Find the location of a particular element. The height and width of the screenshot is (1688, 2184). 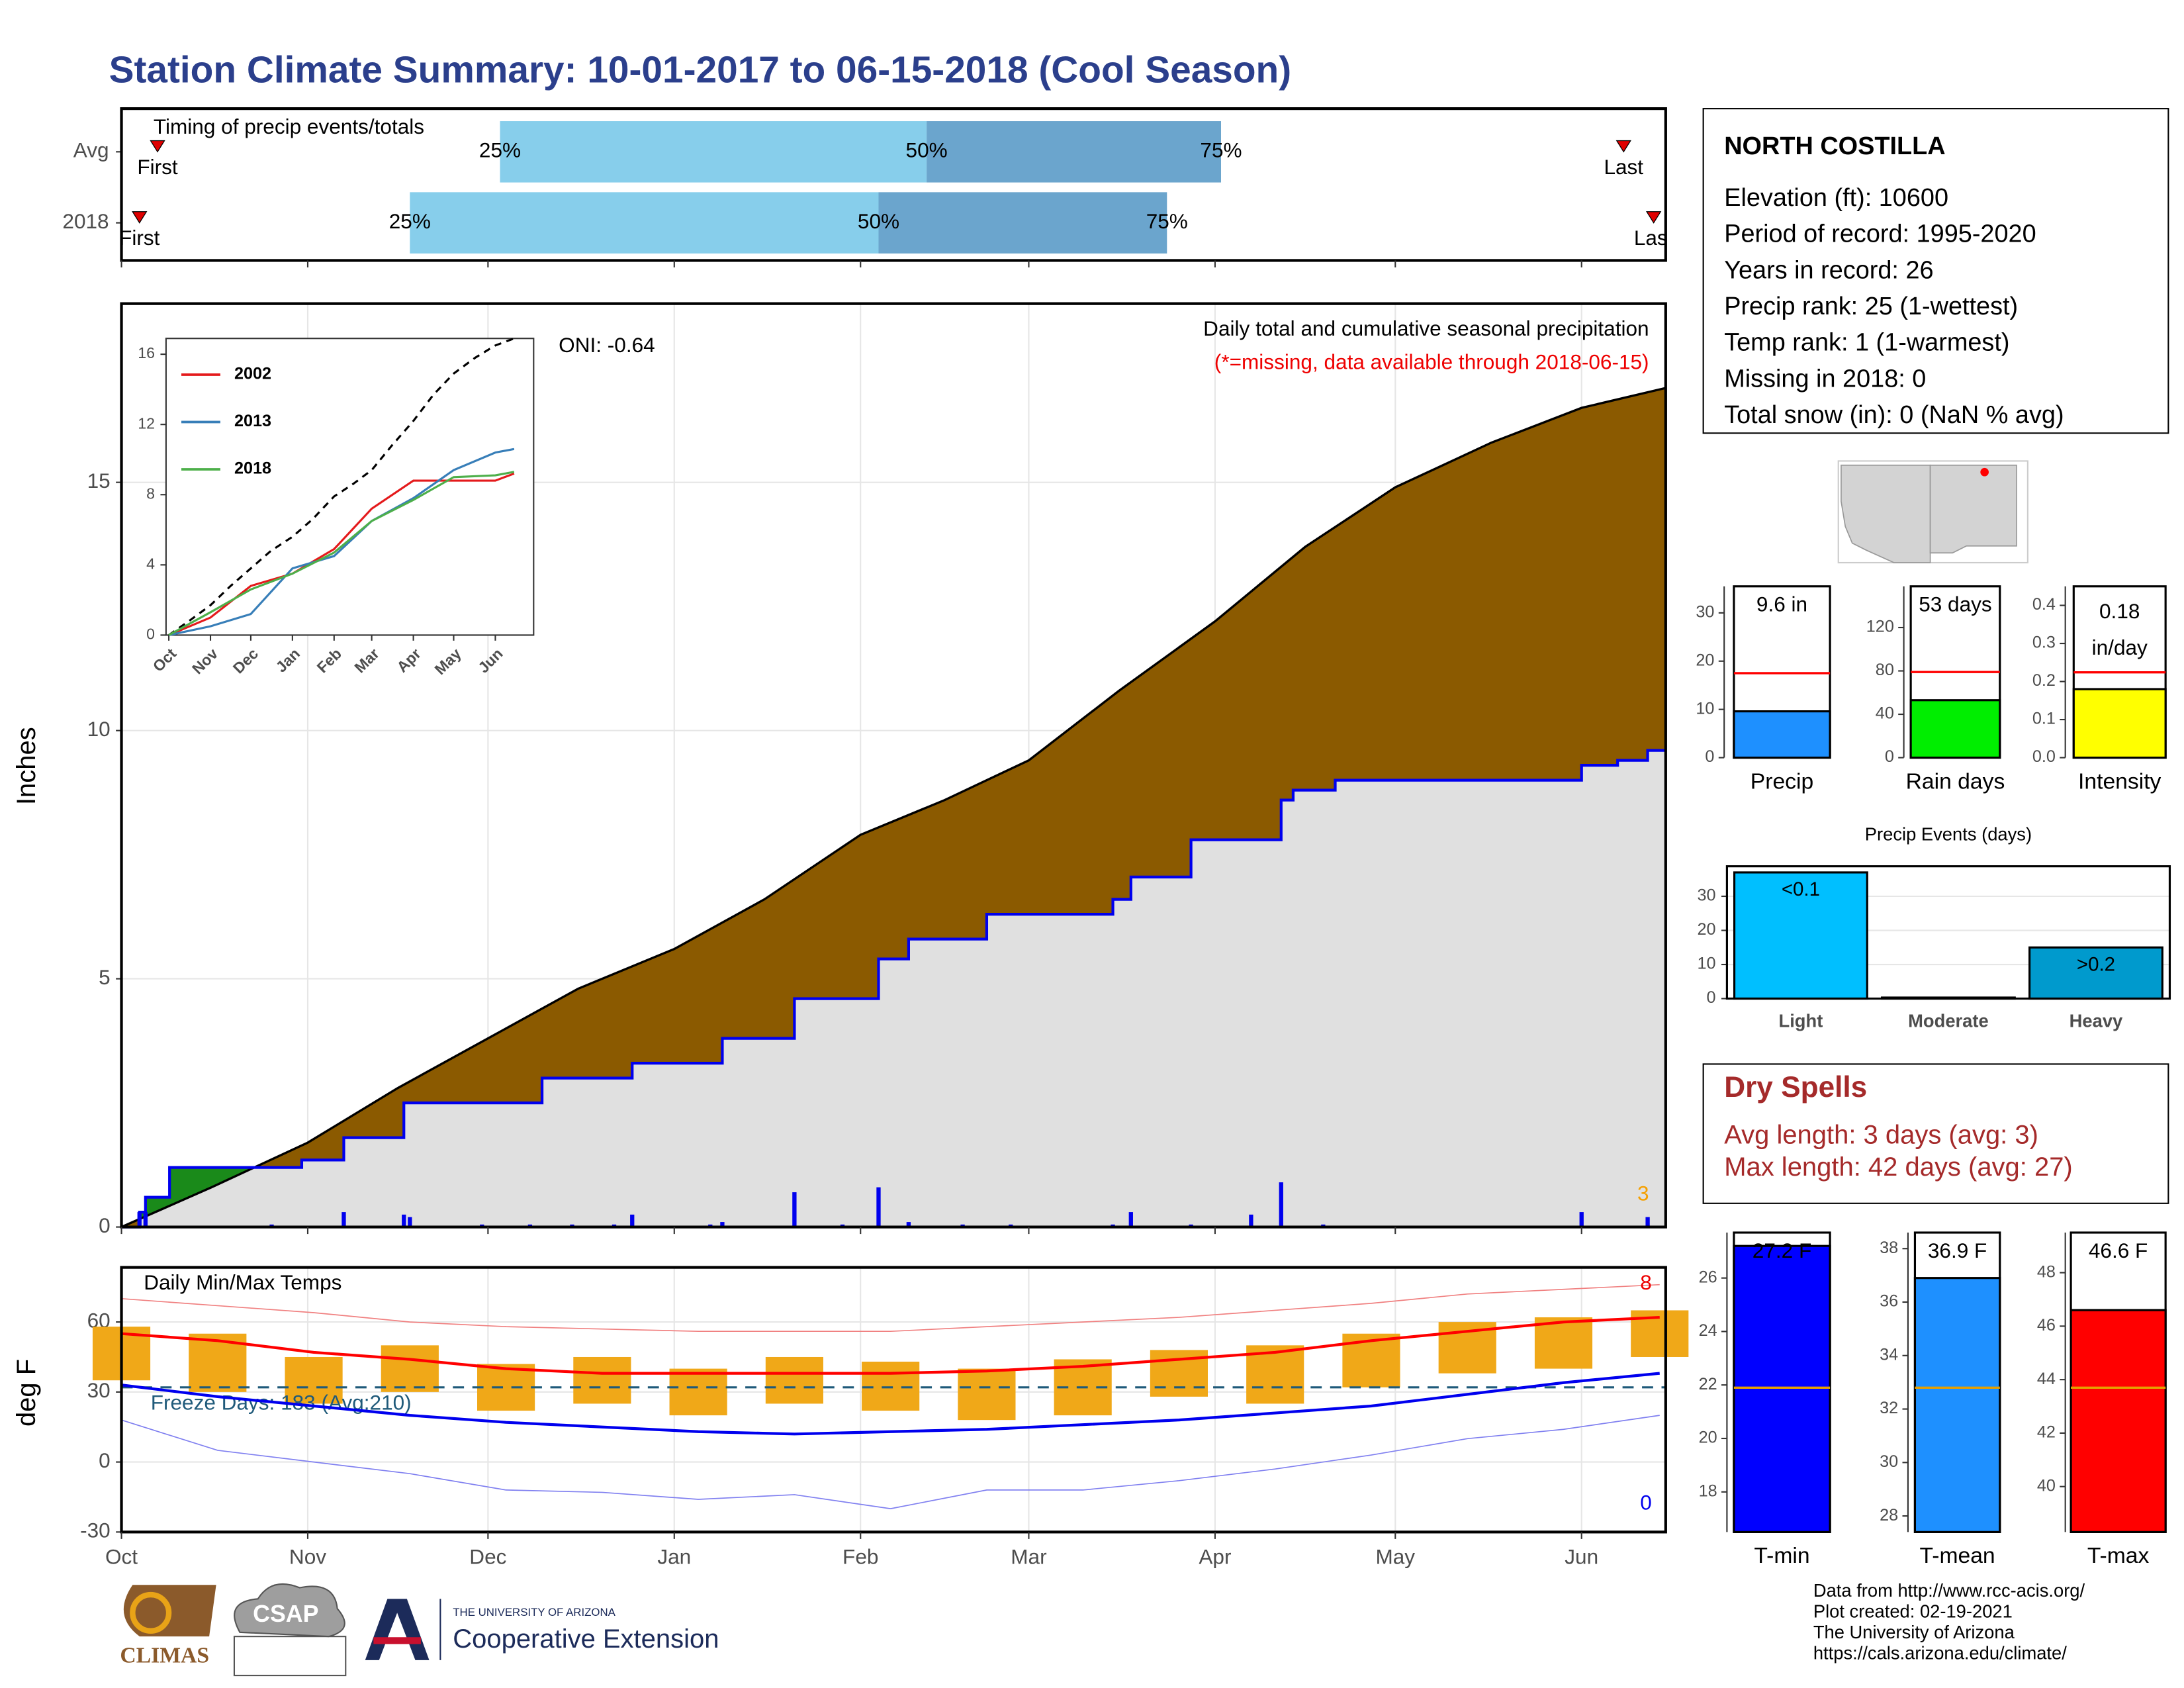

station-line: Elevation (ft): 10600 is located at coordinates (1836, 198).